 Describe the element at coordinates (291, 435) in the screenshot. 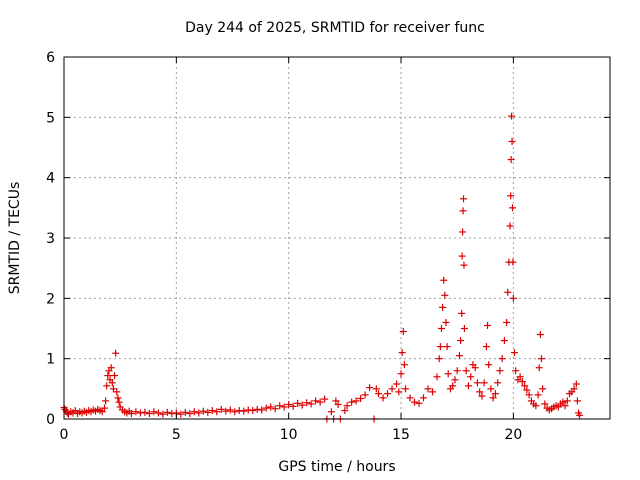

I see `x-tick-labels: 0 5 10 15 20` at that location.